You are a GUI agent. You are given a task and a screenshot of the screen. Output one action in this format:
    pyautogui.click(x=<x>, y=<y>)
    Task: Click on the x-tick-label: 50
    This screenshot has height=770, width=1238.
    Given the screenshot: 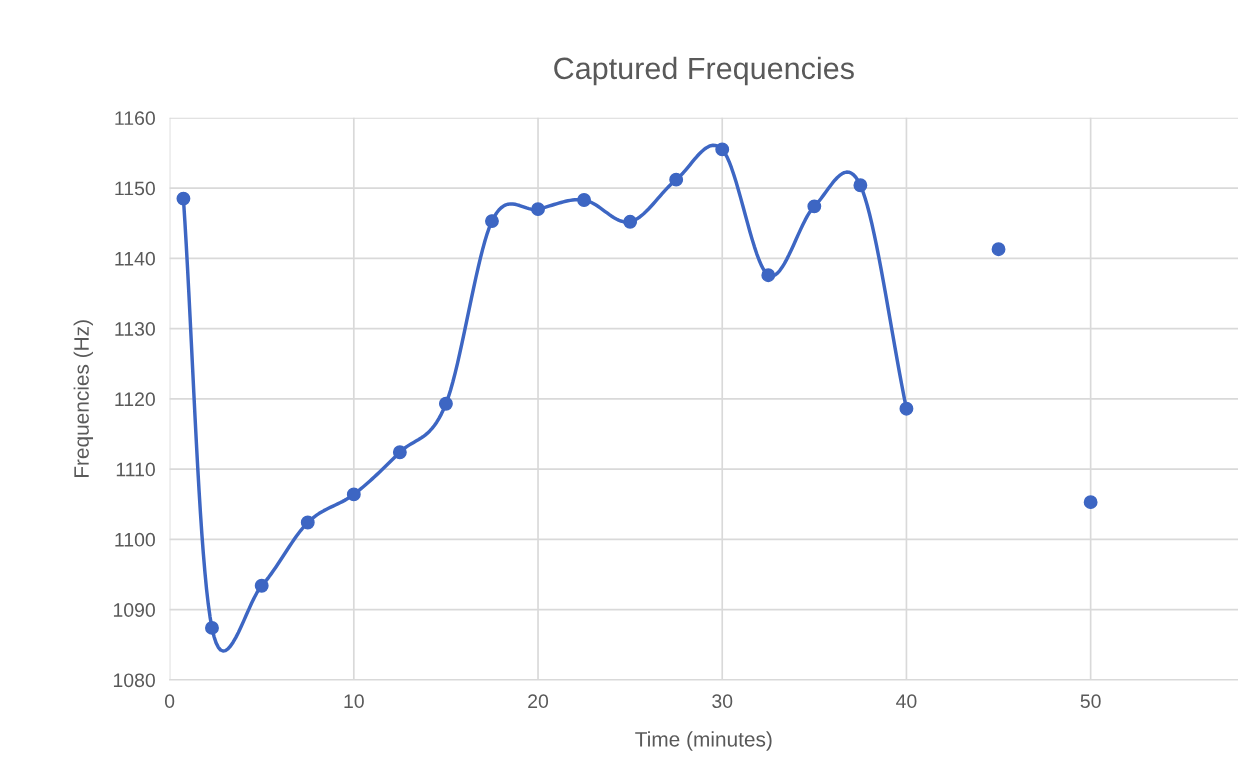 What is the action you would take?
    pyautogui.click(x=1090, y=701)
    